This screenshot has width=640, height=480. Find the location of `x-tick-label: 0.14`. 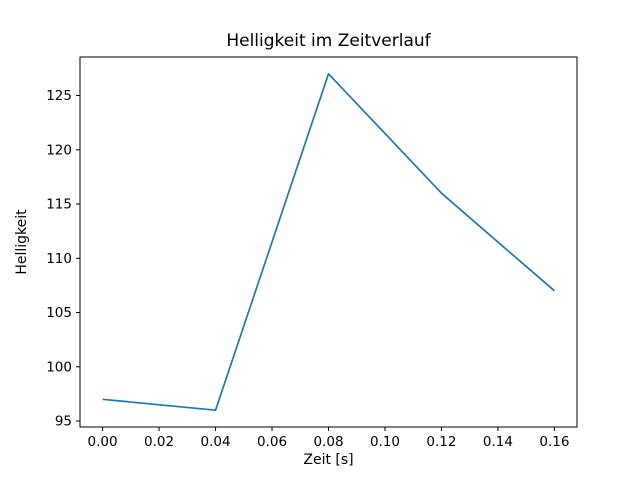

x-tick-label: 0.14 is located at coordinates (498, 442).